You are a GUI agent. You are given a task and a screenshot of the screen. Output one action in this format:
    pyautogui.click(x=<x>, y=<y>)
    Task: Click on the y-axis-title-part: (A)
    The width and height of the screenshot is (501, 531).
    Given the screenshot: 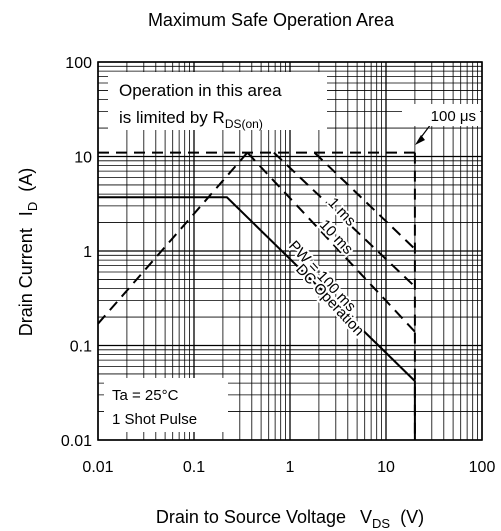 What is the action you would take?
    pyautogui.click(x=26, y=180)
    